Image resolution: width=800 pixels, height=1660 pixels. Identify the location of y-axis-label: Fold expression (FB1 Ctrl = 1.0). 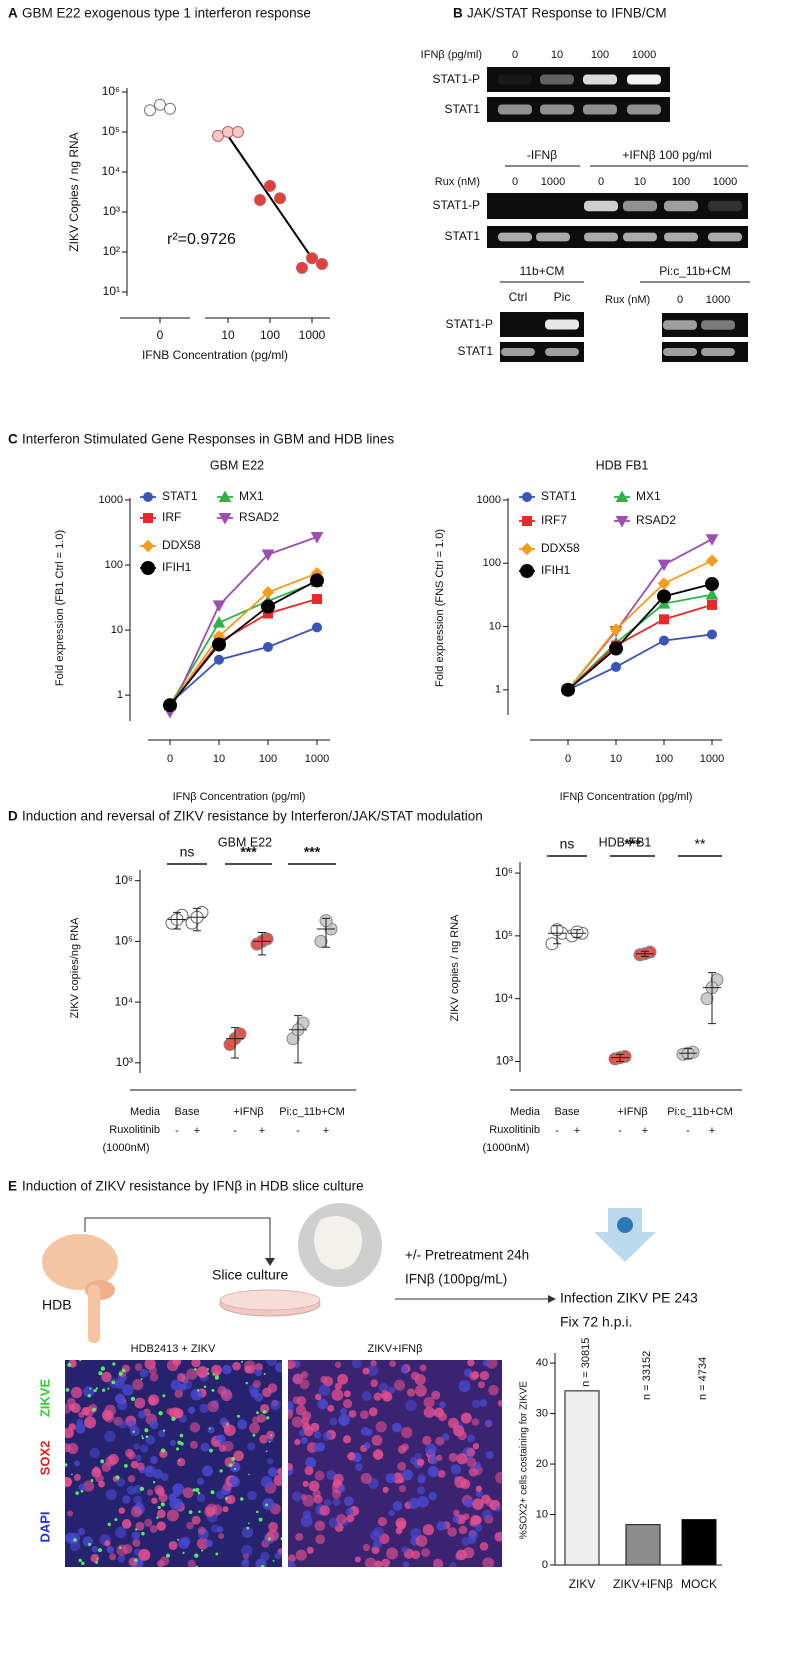
(60, 608).